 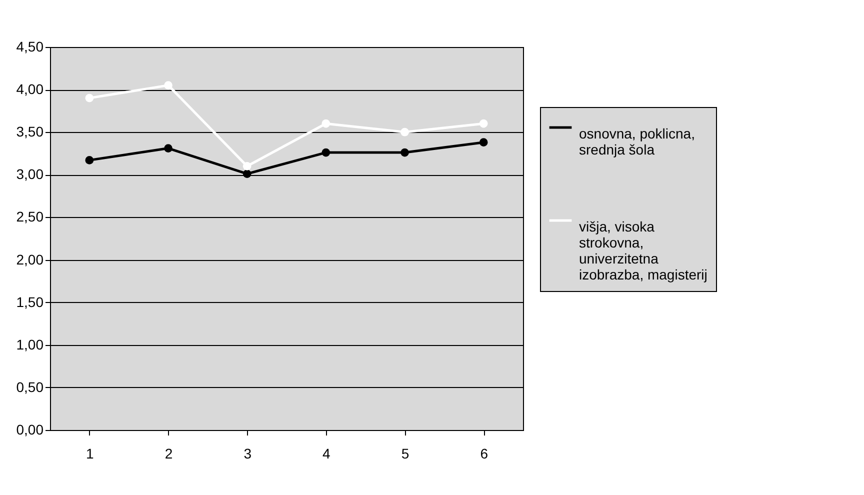 I want to click on x-tick-label: 6, so click(x=484, y=454).